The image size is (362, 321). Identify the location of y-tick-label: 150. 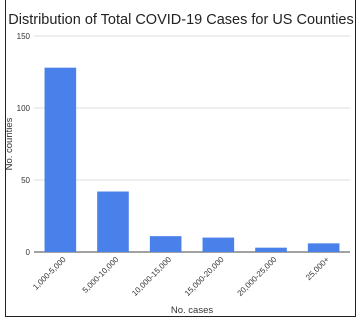
(24, 36).